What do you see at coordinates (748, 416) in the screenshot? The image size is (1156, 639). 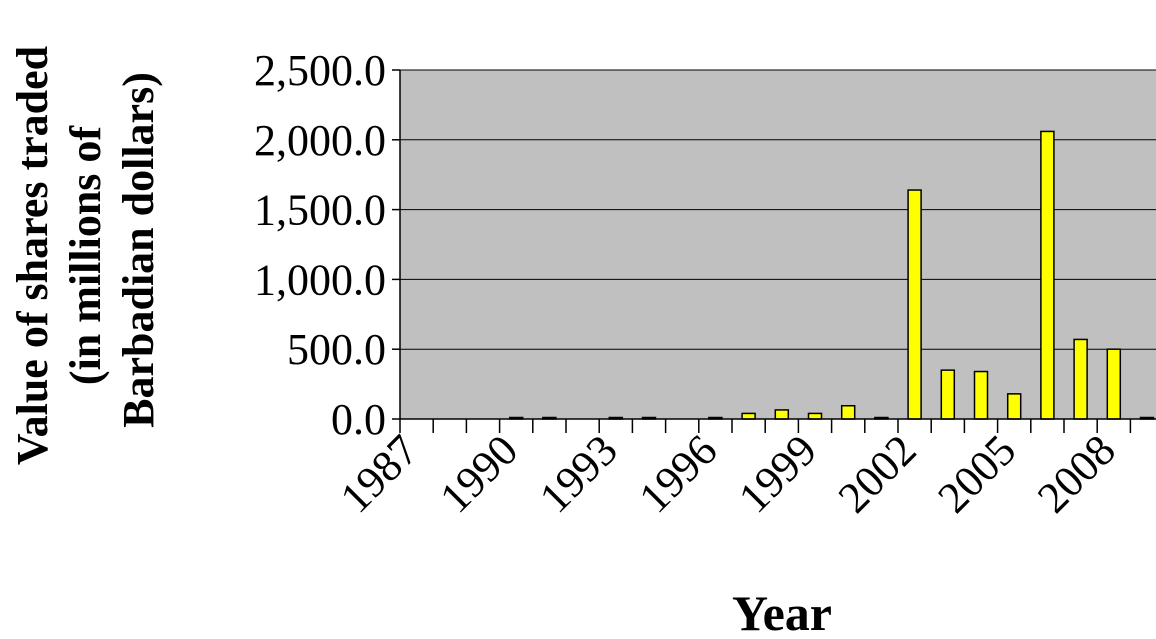 I see `bar-1997` at bounding box center [748, 416].